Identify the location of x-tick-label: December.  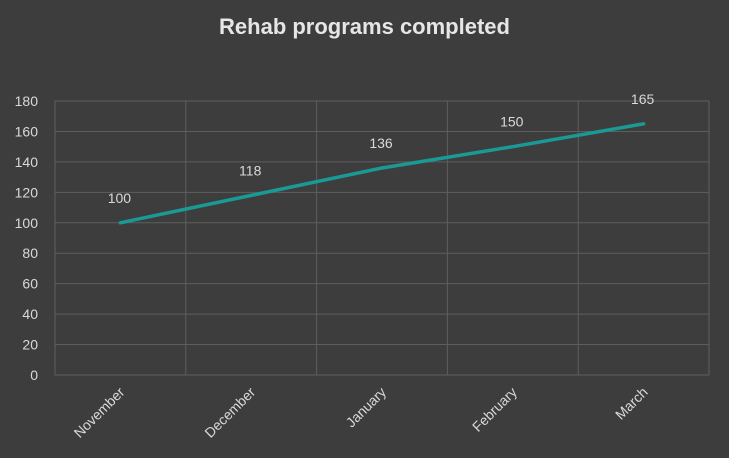
(229, 412).